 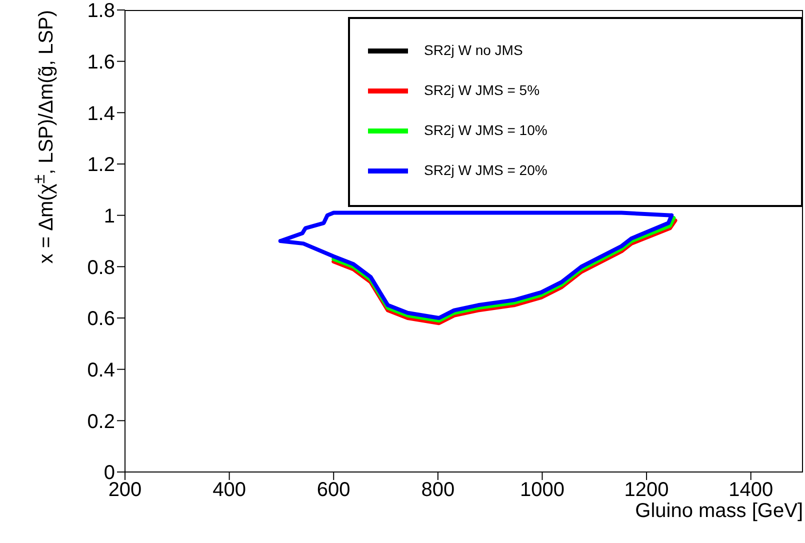 I want to click on x-tick-label: 600, so click(x=333, y=490).